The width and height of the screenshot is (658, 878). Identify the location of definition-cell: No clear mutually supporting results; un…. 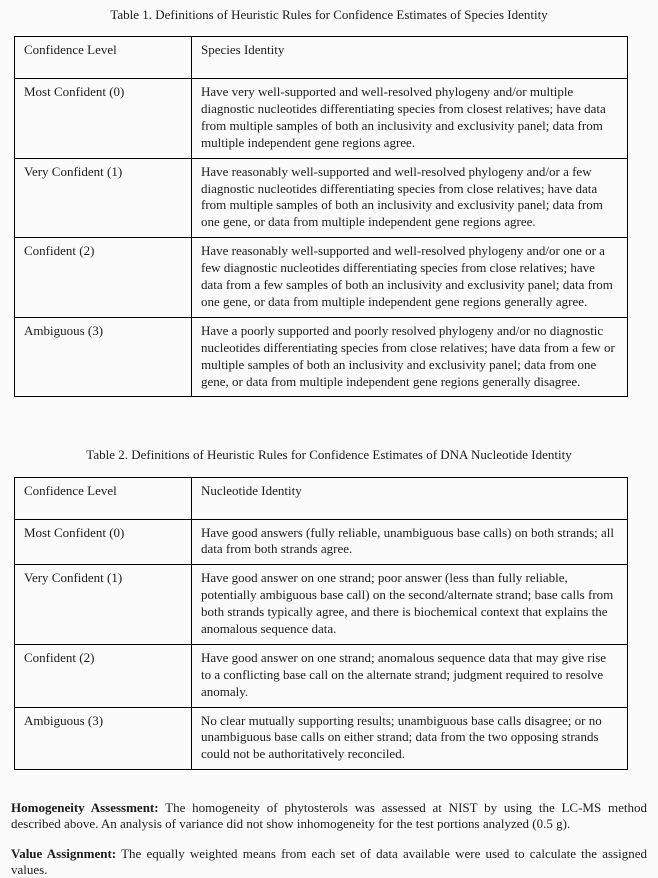
(409, 738).